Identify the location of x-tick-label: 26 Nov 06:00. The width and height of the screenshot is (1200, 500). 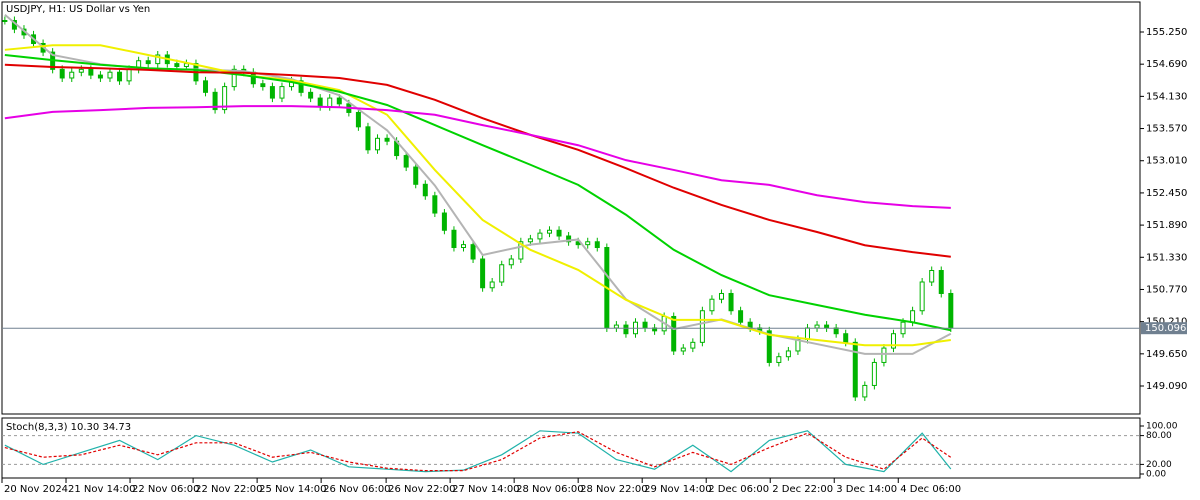
(356, 489).